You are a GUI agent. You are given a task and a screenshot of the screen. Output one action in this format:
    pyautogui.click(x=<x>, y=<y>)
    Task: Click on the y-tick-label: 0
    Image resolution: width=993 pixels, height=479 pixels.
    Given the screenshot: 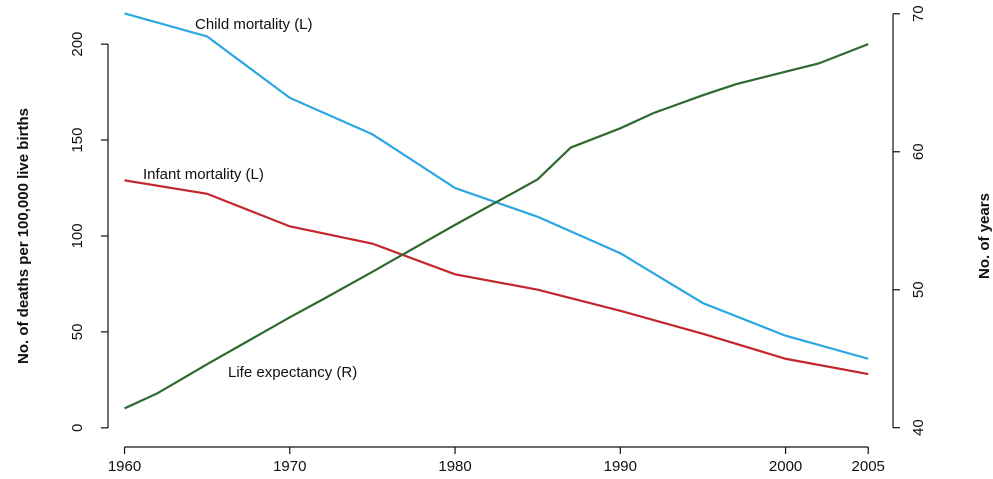 What is the action you would take?
    pyautogui.click(x=77, y=428)
    